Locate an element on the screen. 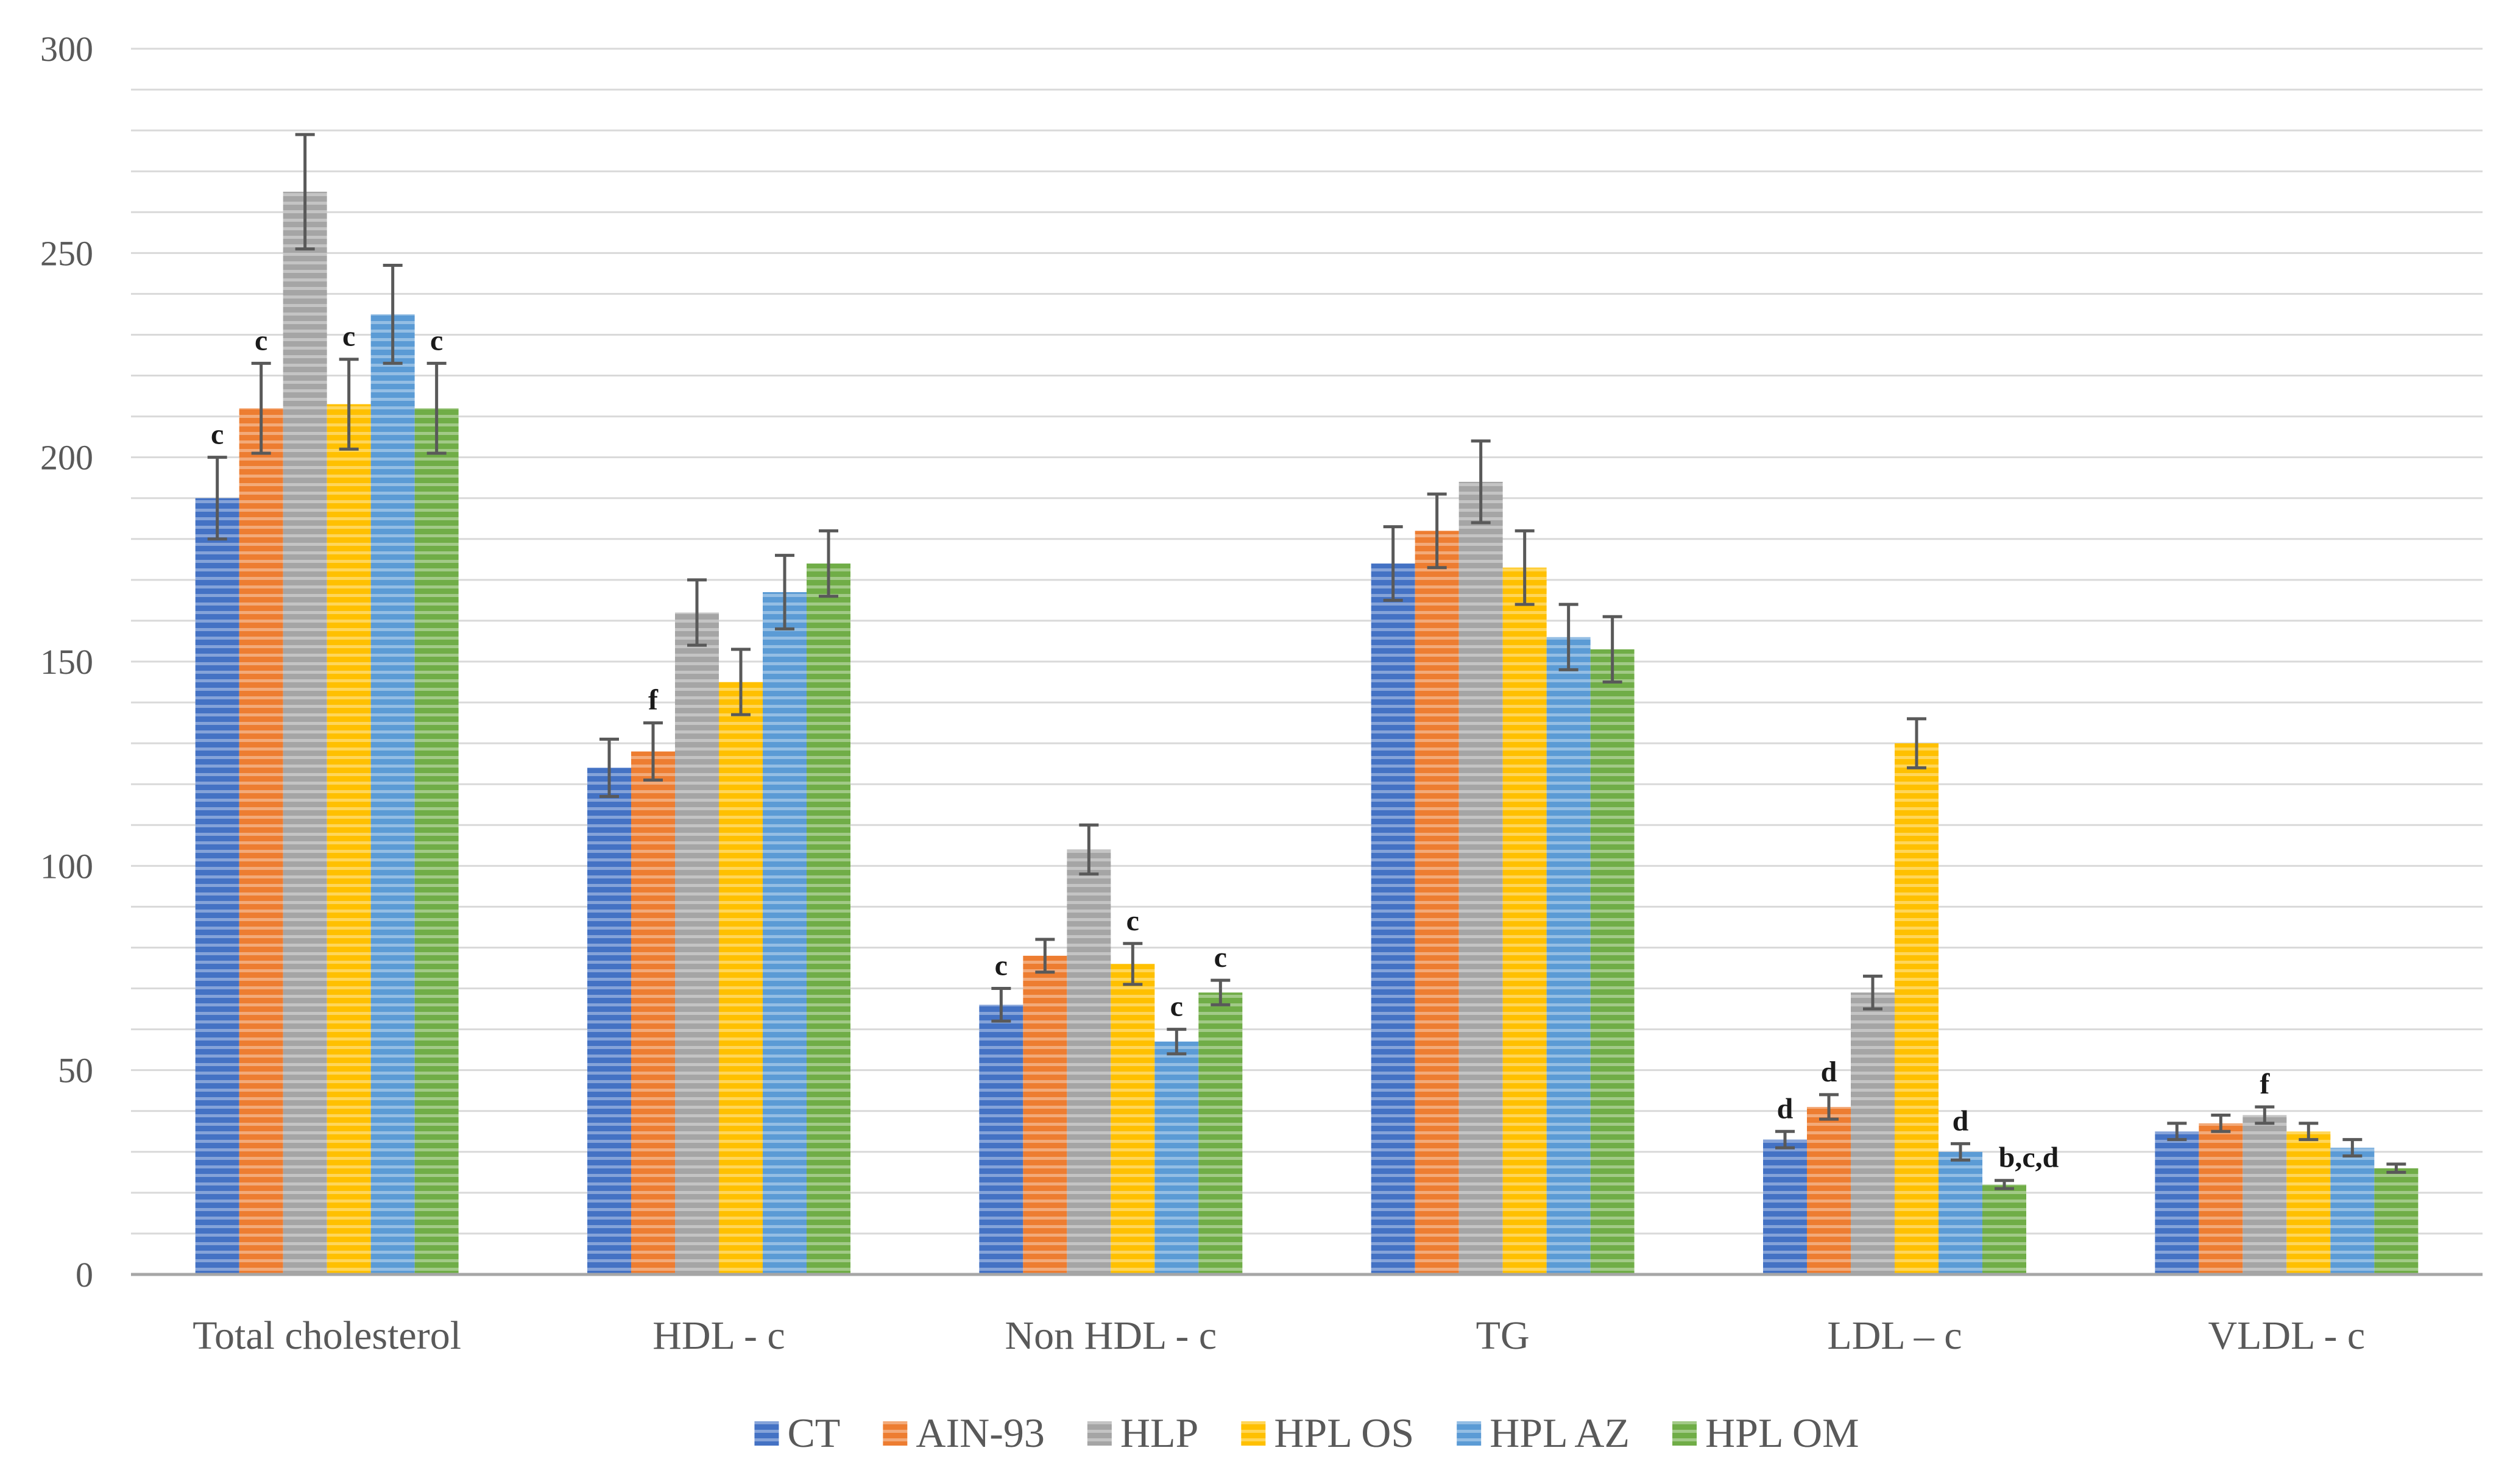  bar-ct-non-hdl-c is located at coordinates (1001, 1139).